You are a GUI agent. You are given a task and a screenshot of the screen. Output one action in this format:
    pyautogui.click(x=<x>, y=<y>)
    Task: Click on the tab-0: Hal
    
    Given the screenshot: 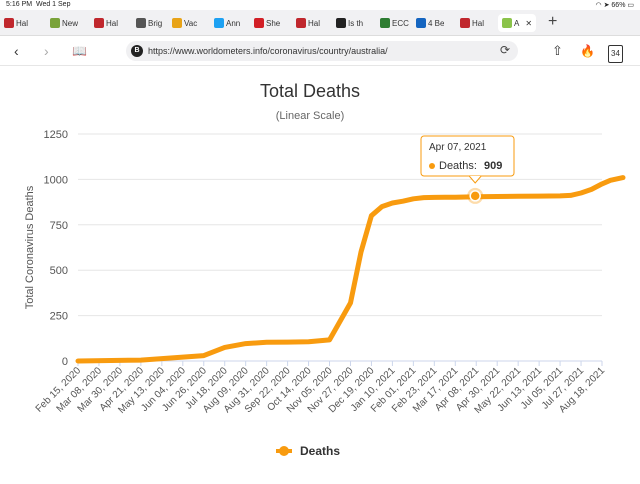 What is the action you would take?
    pyautogui.click(x=16, y=23)
    